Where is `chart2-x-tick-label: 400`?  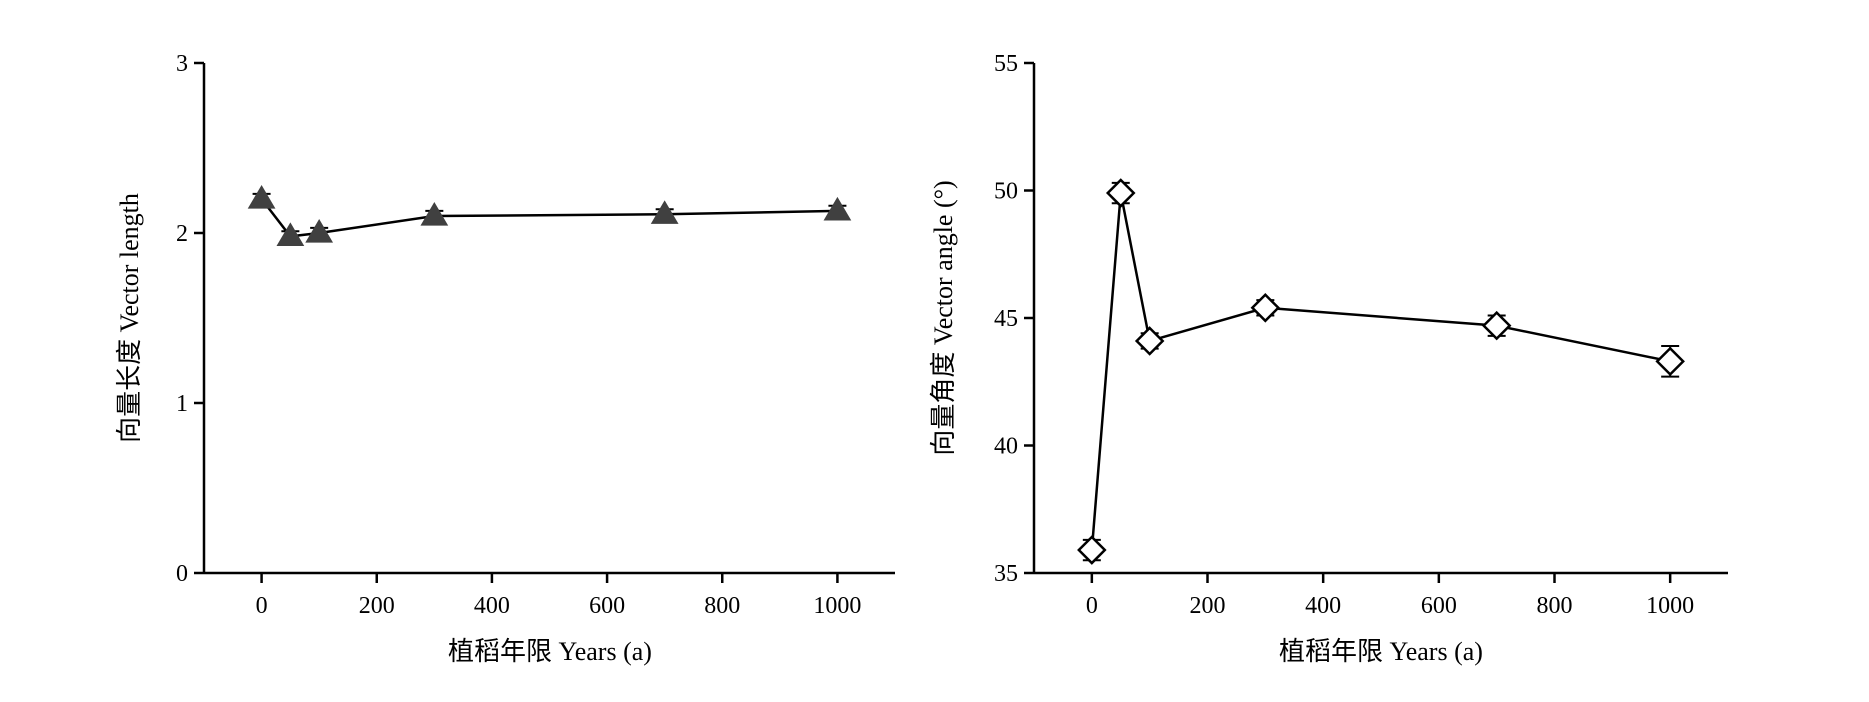
chart2-x-tick-label: 400 is located at coordinates (1323, 606).